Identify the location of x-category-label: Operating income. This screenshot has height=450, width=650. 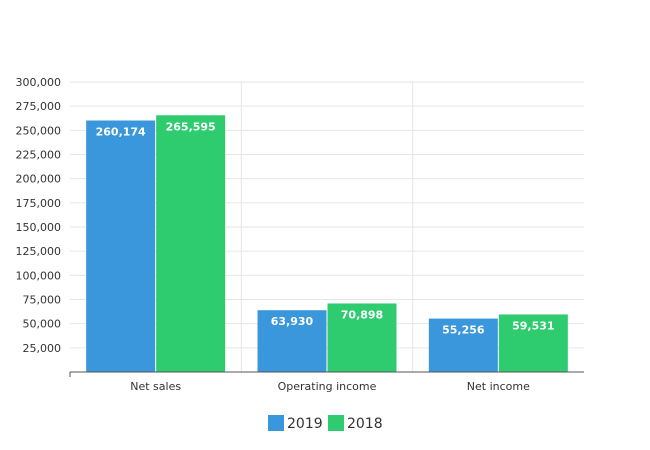
(327, 386).